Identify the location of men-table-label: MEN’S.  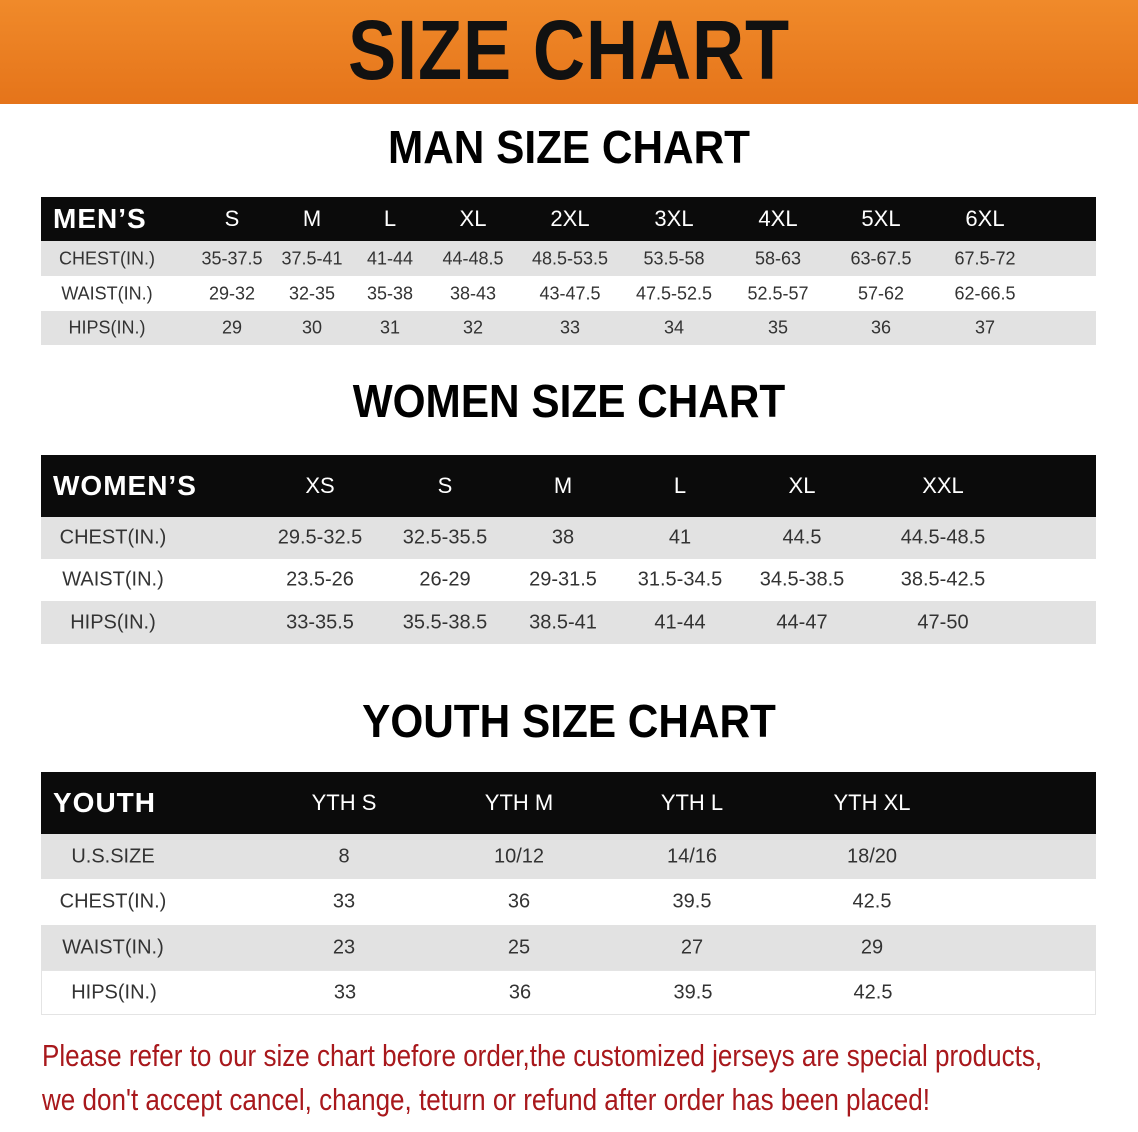
(100, 218).